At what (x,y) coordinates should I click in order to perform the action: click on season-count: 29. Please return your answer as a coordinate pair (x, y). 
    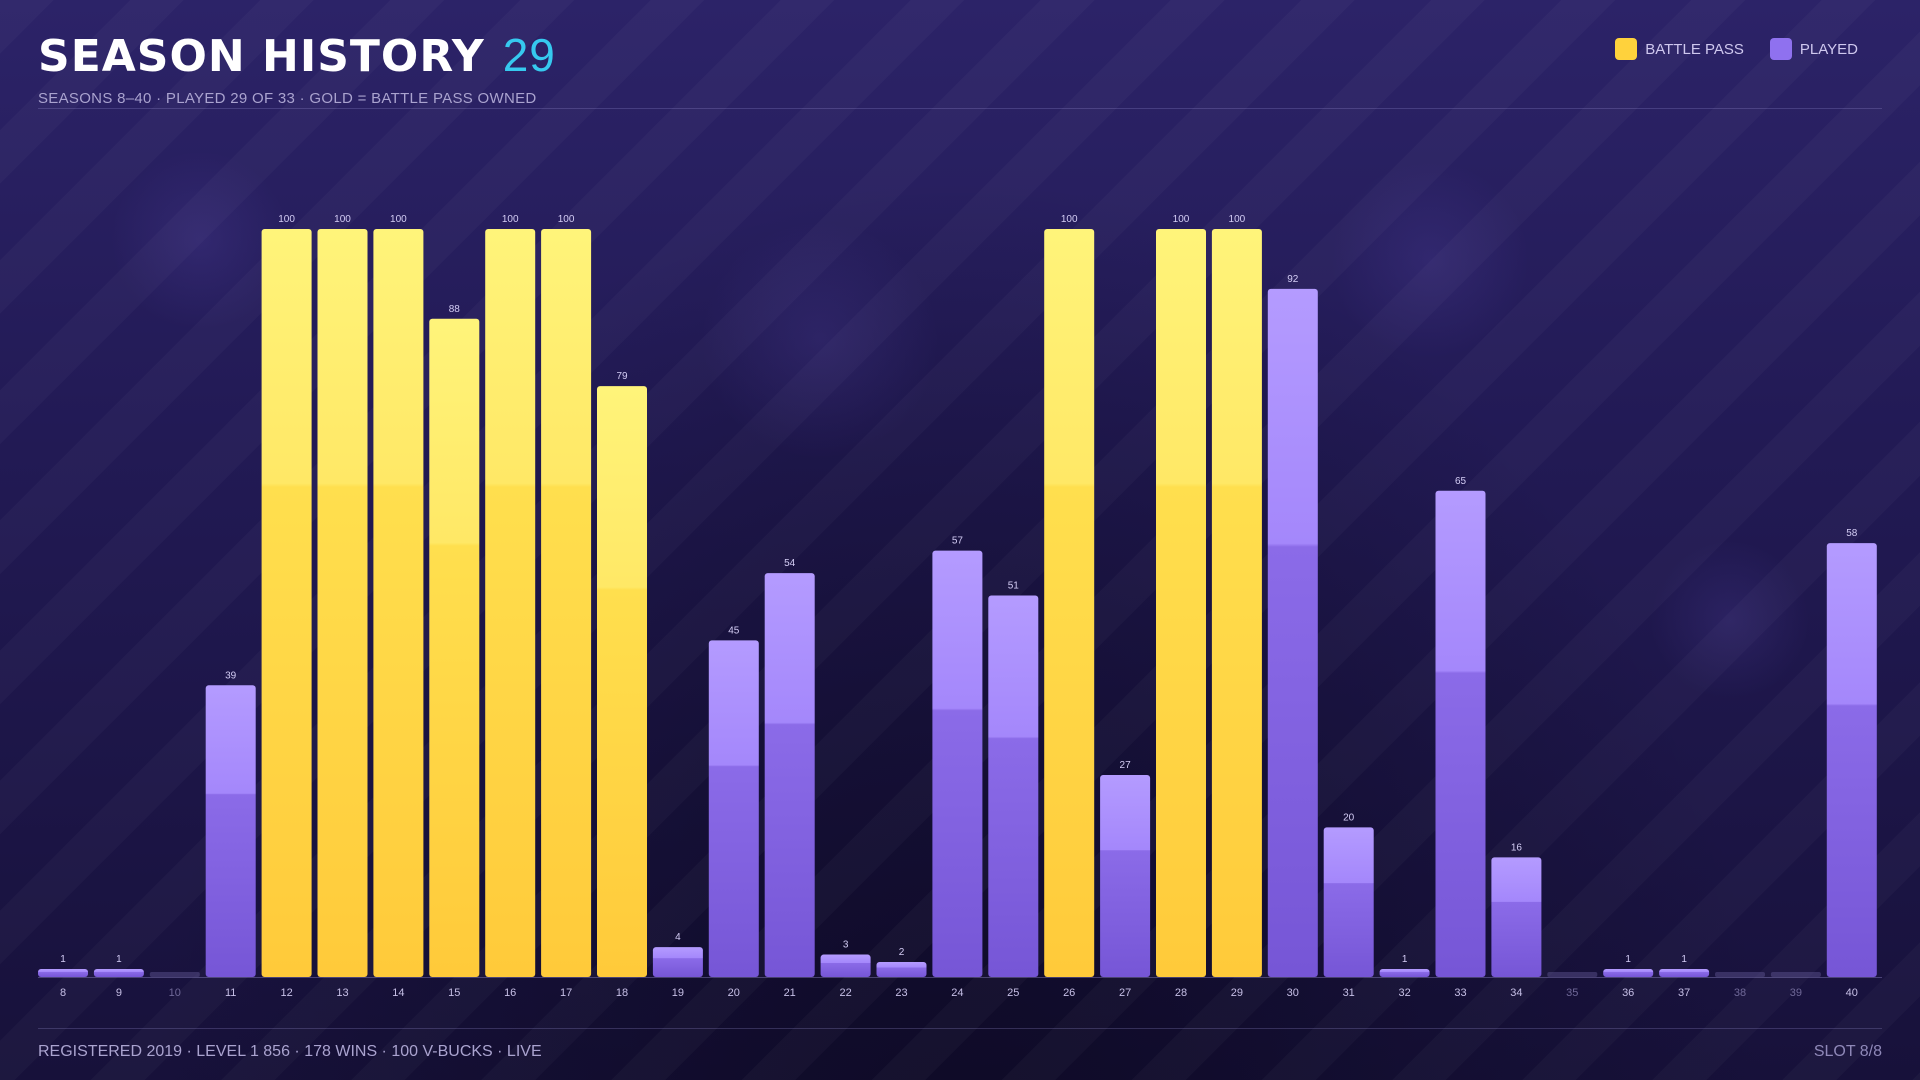
    Looking at the image, I should click on (529, 55).